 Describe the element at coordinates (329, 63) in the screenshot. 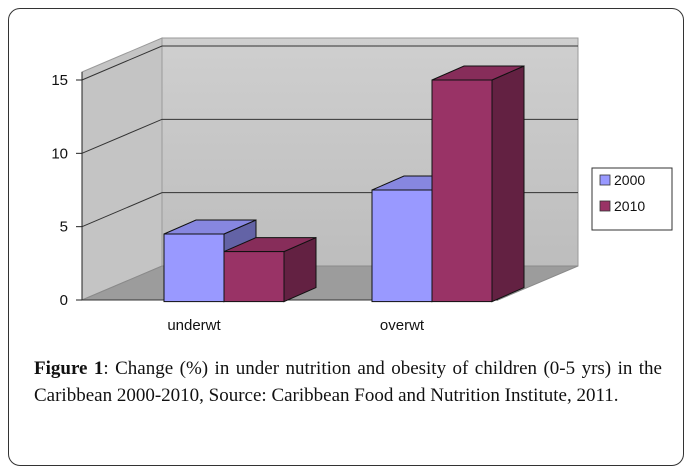

I see `gridline` at that location.